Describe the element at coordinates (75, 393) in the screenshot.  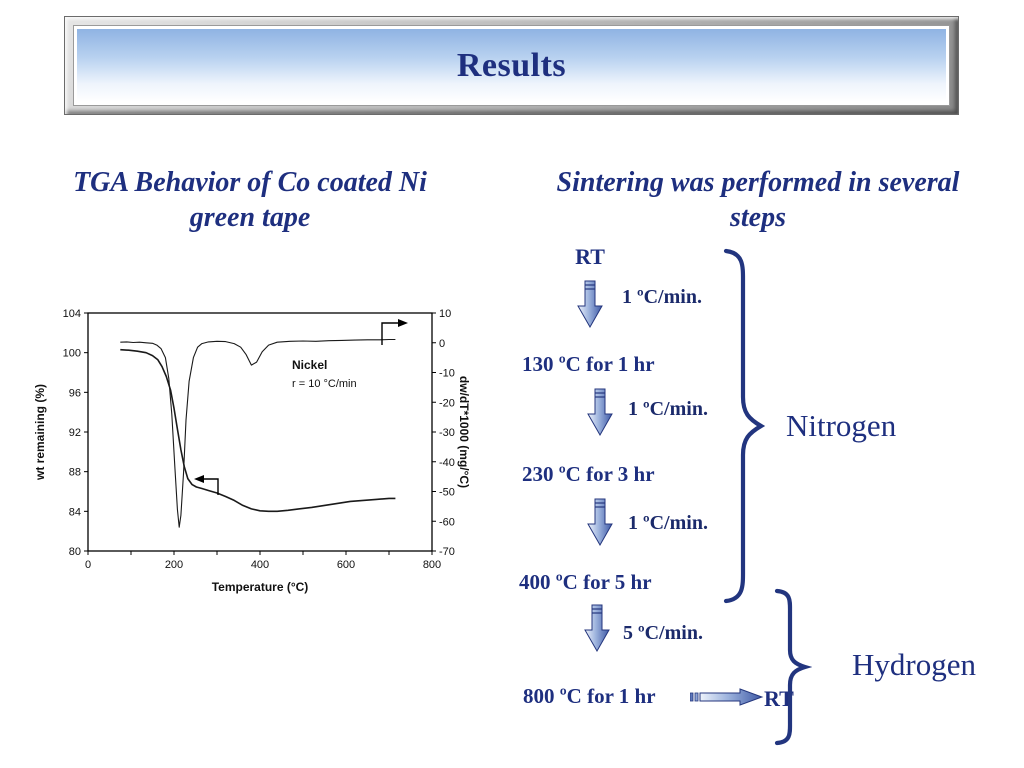
I see `svg-text: 96` at that location.